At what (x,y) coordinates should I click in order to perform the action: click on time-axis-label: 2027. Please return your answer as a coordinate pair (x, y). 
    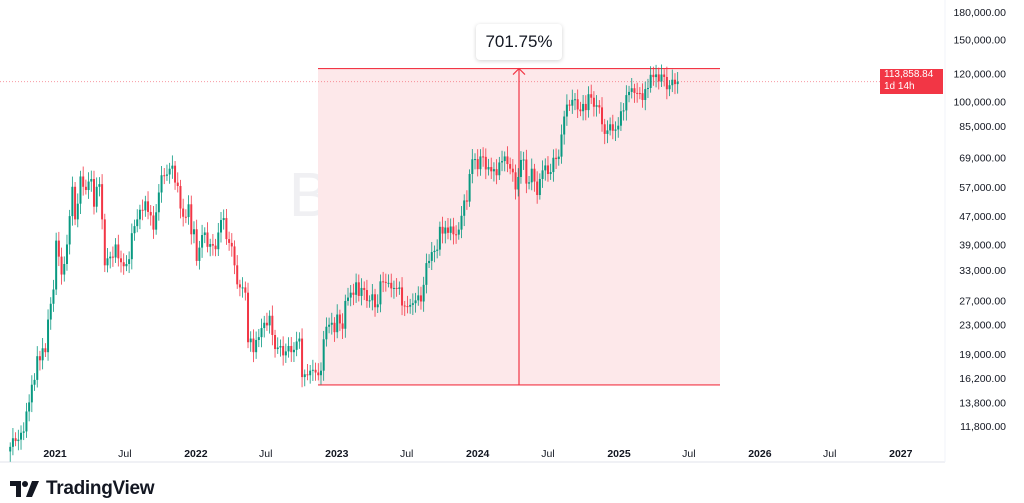
    Looking at the image, I should click on (901, 454).